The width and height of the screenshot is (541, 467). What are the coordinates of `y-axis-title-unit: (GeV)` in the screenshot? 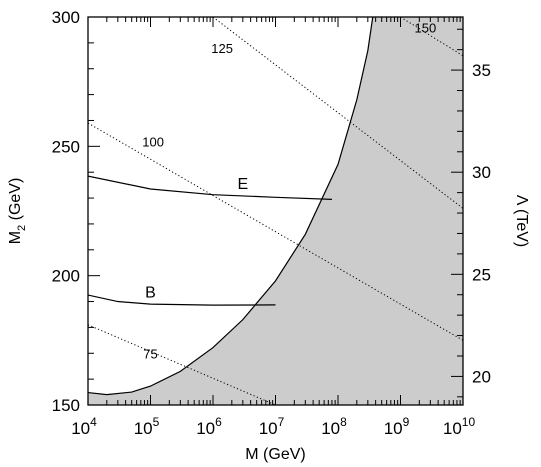 It's located at (15, 201).